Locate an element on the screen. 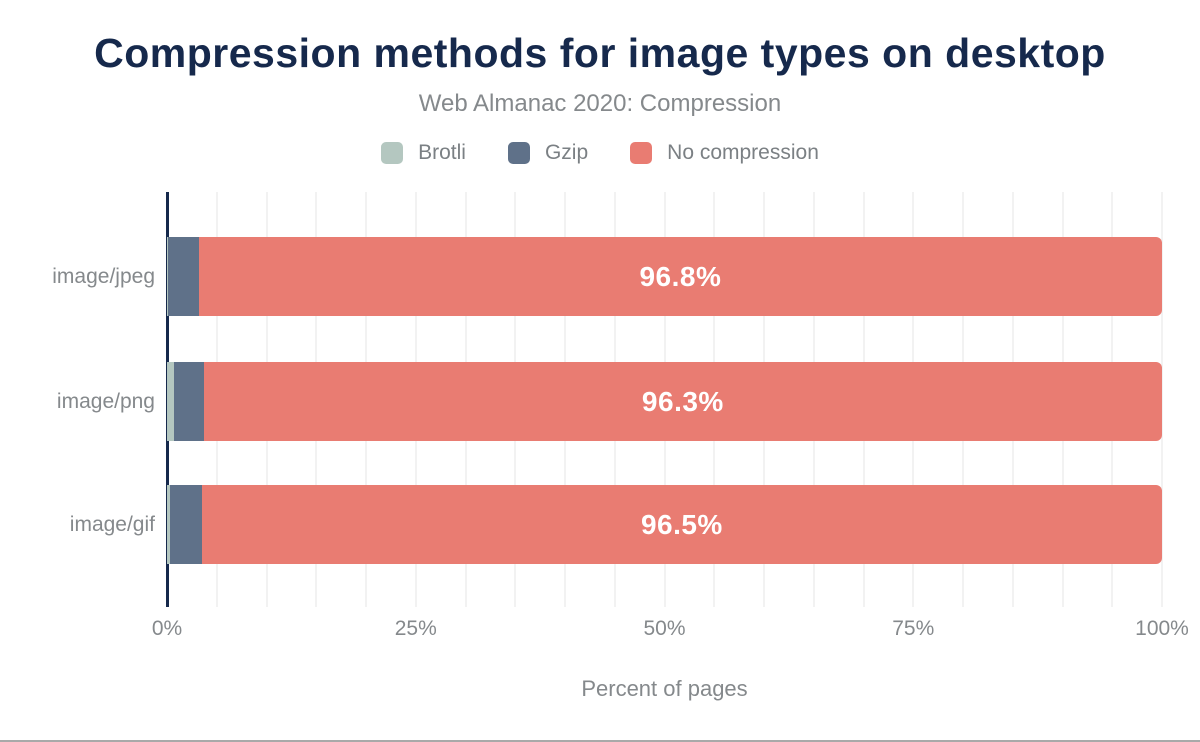 This screenshot has width=1200, height=742. bar-row-image-jpeg: 96.8% is located at coordinates (664, 276).